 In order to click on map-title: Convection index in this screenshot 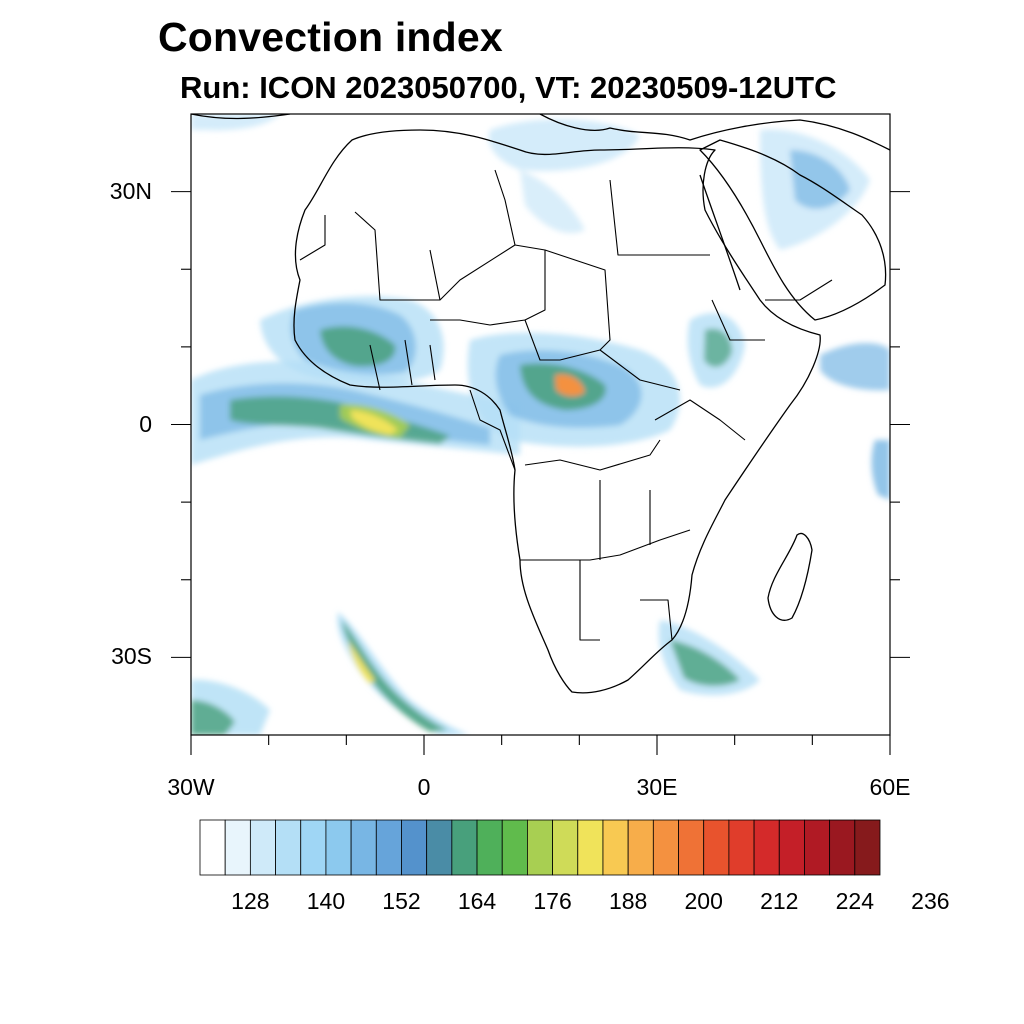, I will do `click(330, 37)`.